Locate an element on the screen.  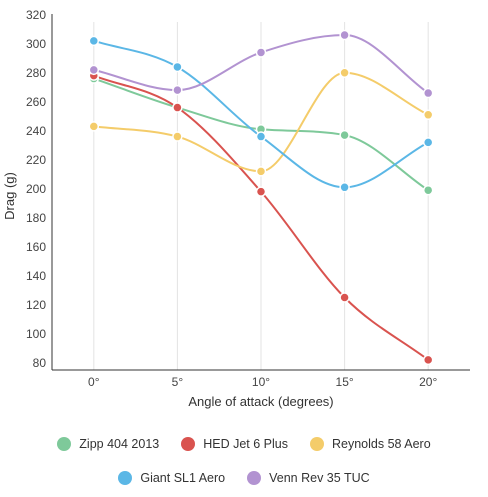
y-tick-label: 180 is located at coordinates (36, 218).